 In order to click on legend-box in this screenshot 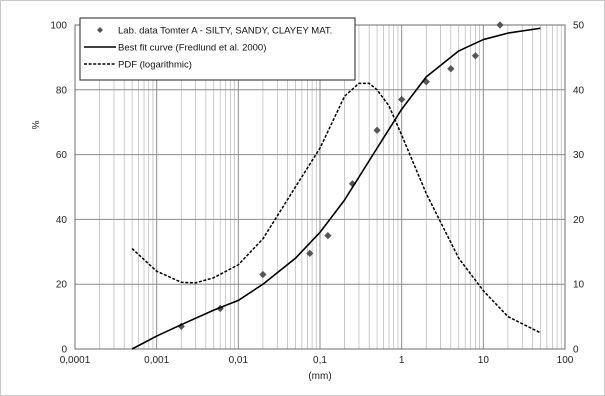, I will do `click(217, 49)`.